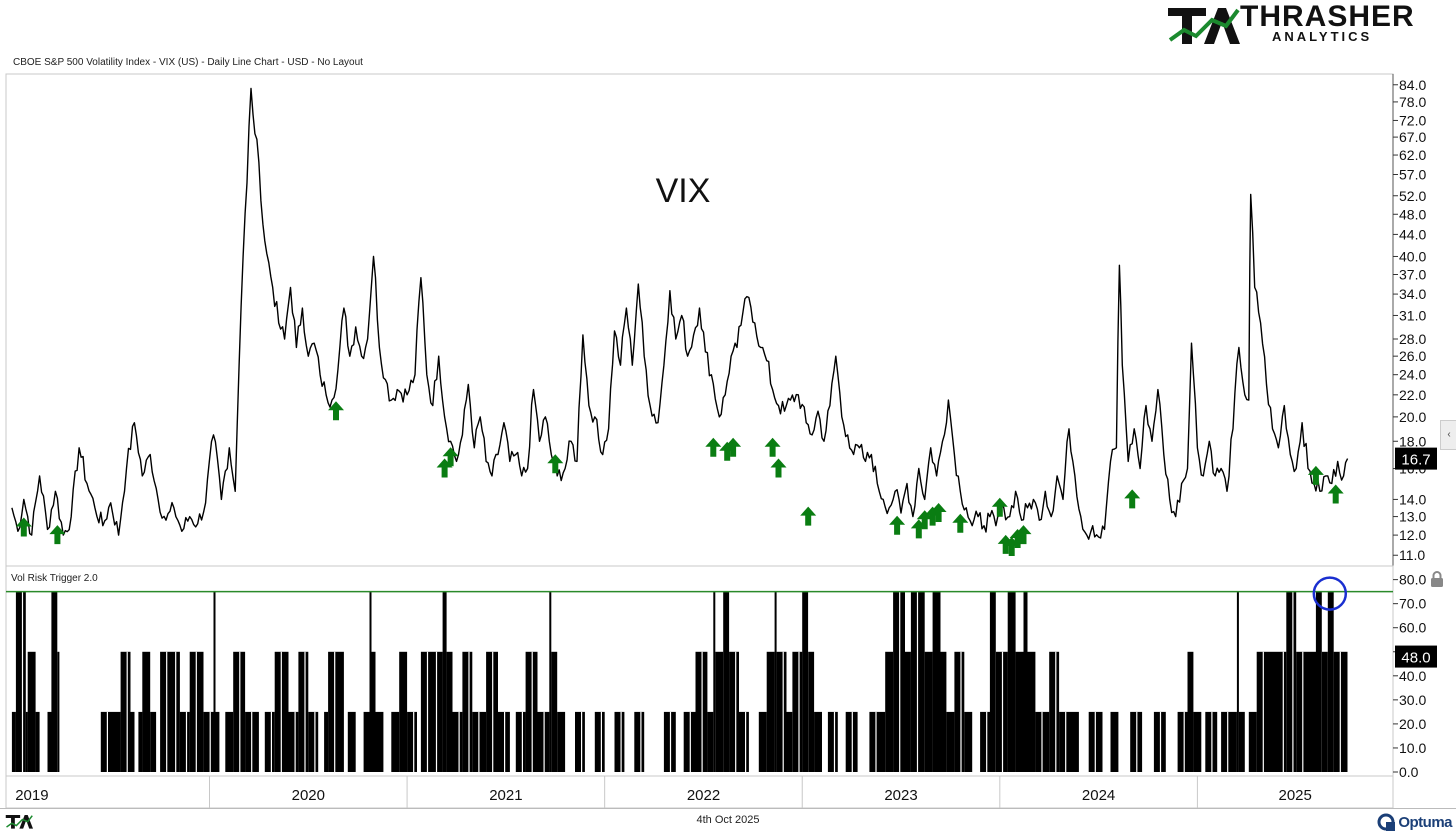  Describe the element at coordinates (1412, 748) in the screenshot. I see `trigger-tick-label: 10.0` at that location.